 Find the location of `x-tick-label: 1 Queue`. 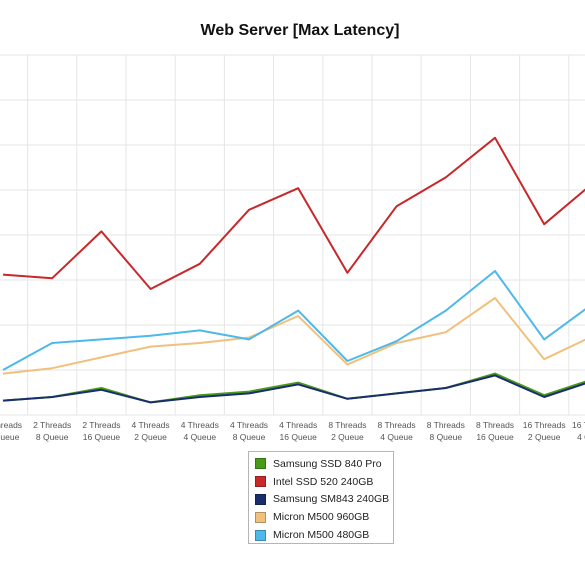

x-tick-label: 1 Queue is located at coordinates (10, 437).